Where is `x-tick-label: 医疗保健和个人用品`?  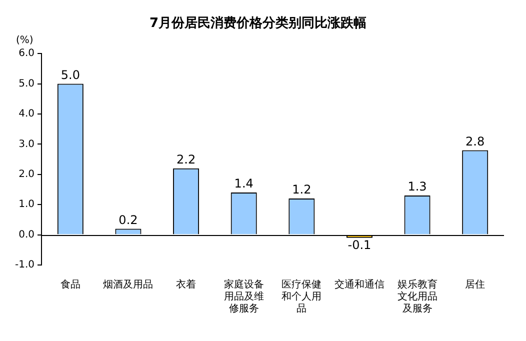 x-tick-label: 医疗保健和个人用品 is located at coordinates (302, 296).